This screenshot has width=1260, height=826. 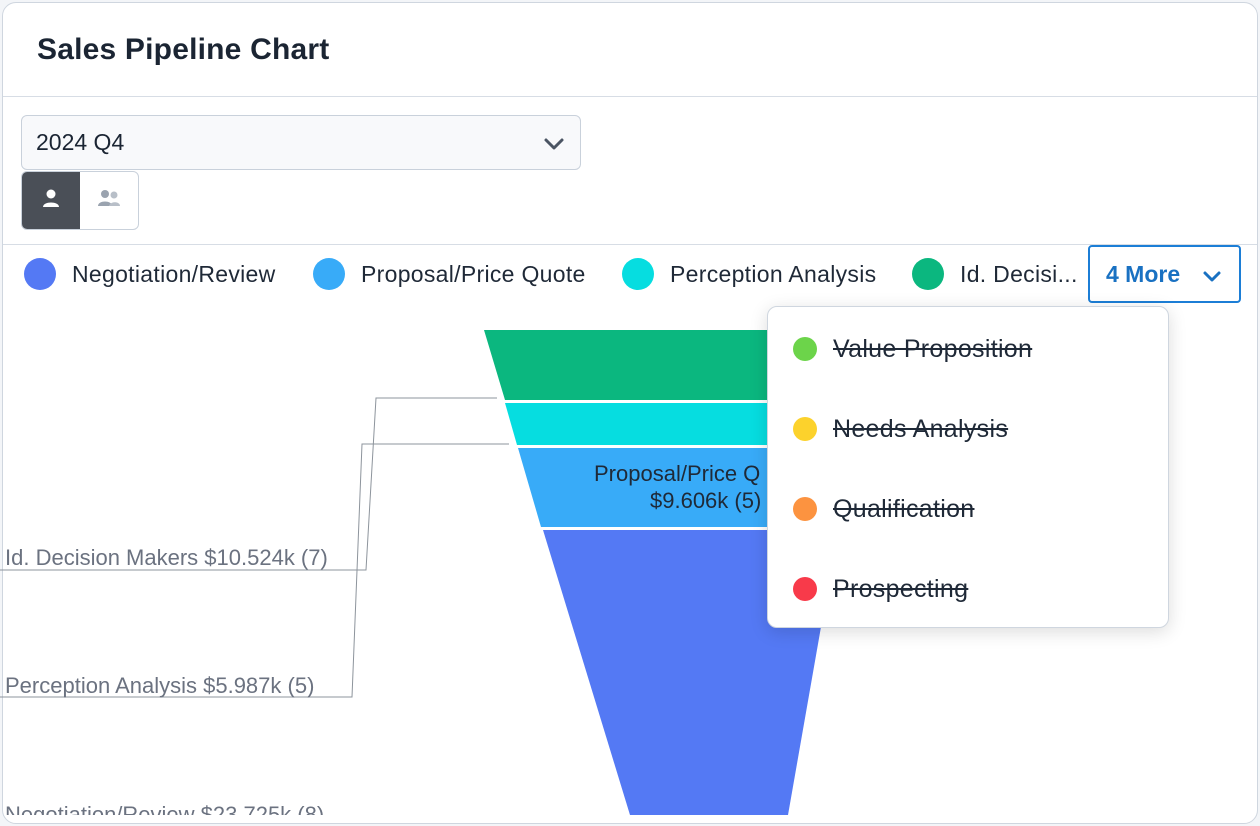 I want to click on legend-item-negotiation-review: Negotiation/Review, so click(x=150, y=274).